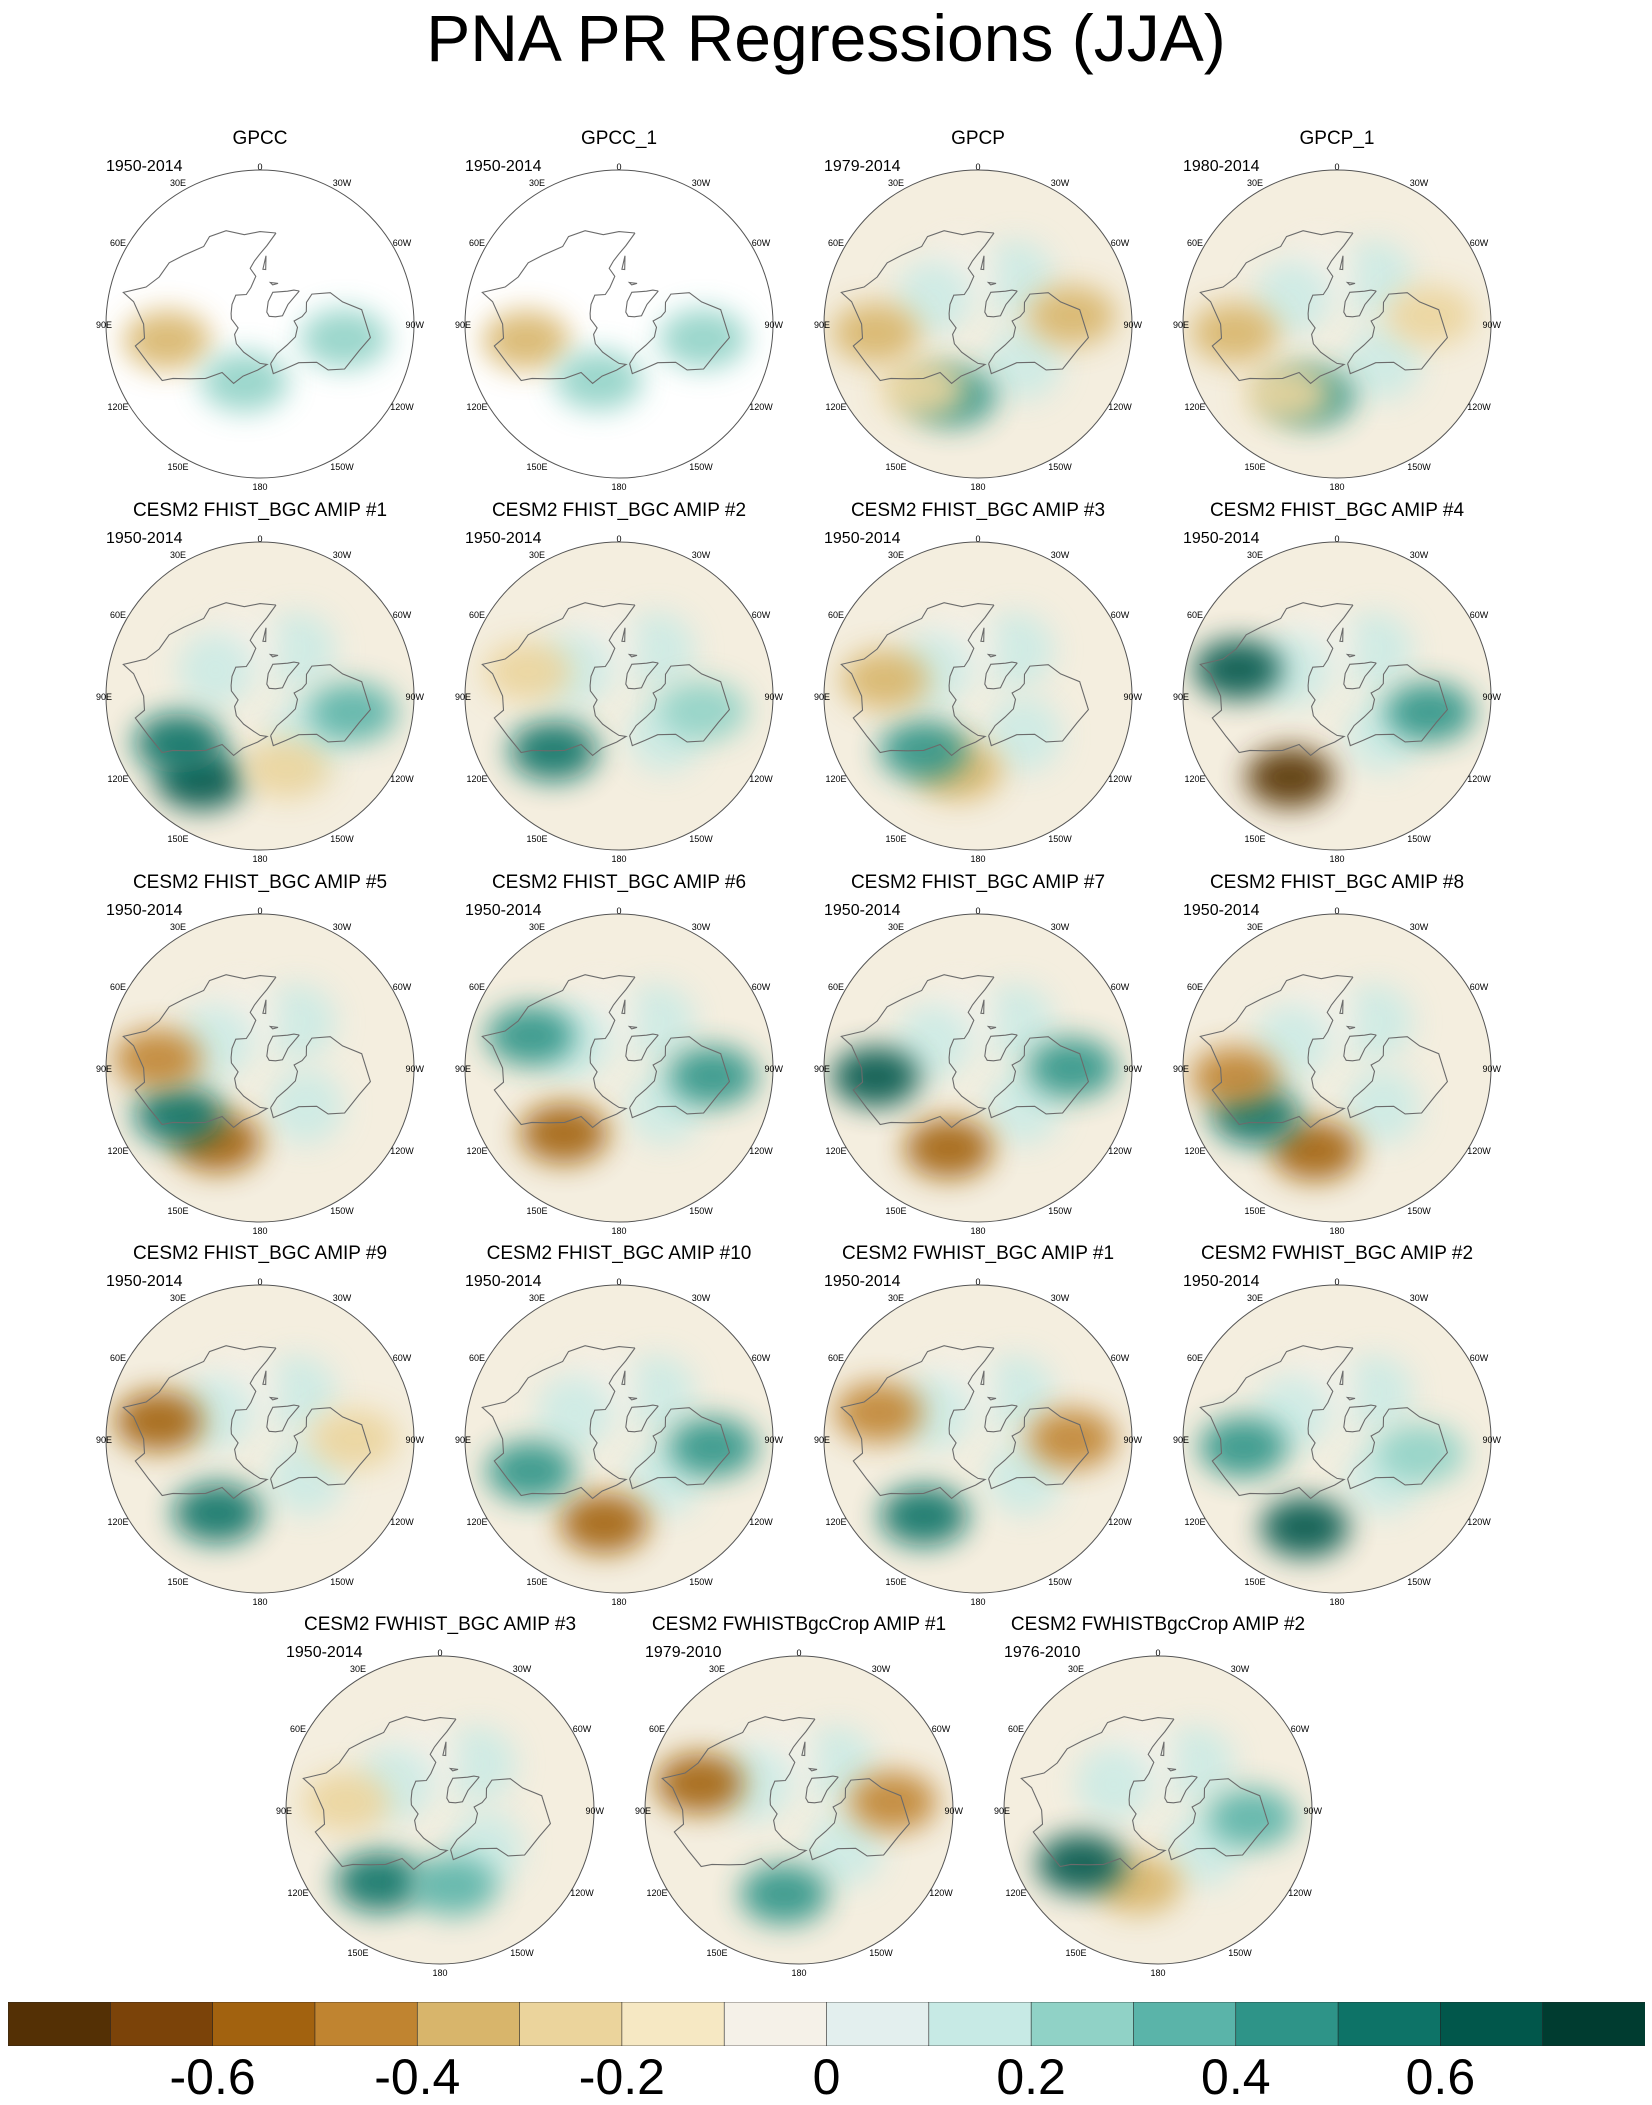 Image resolution: width=1652 pixels, height=2105 pixels. I want to click on panel-title: GPCC, so click(260, 138).